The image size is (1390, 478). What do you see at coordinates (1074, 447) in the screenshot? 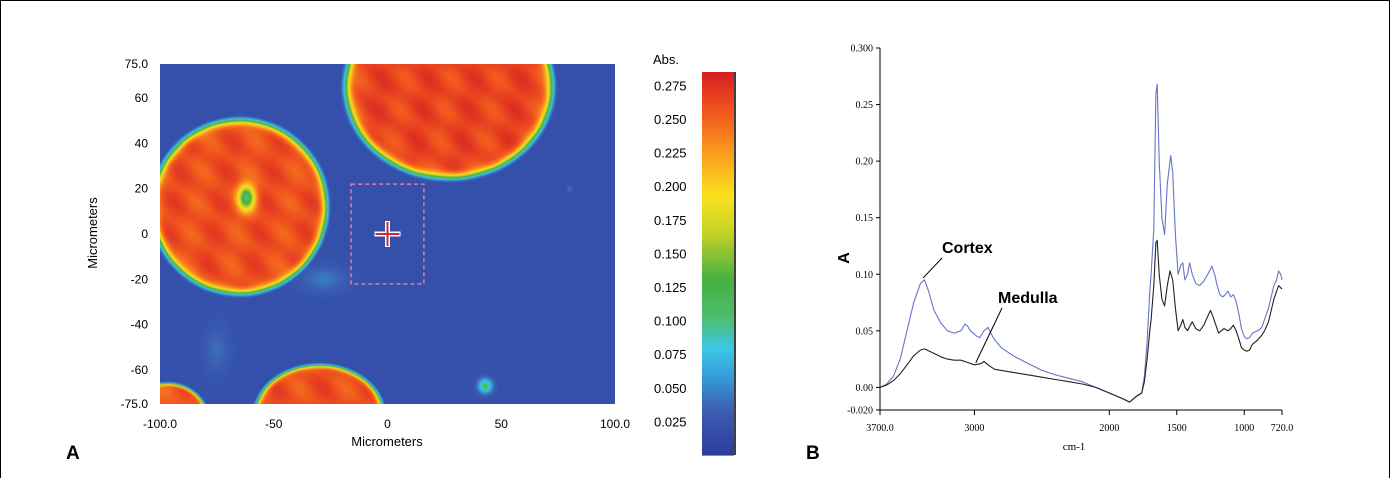
I see `spectrum-x-axis-label: cm-1` at bounding box center [1074, 447].